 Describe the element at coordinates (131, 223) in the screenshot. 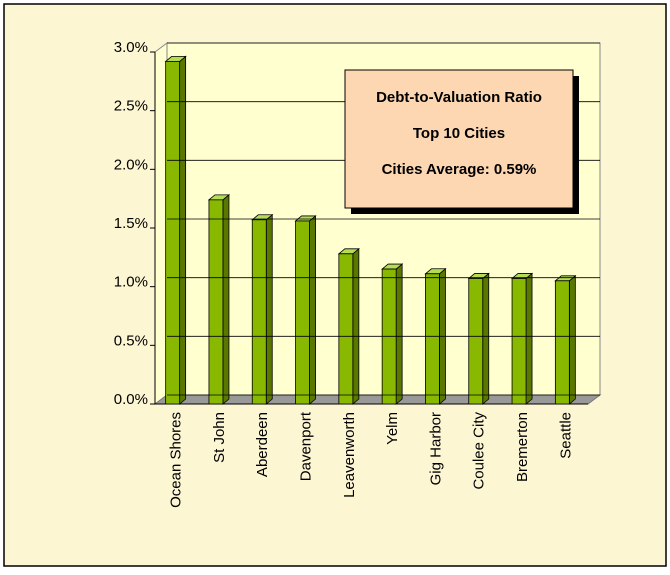

I see `y-tick-label: 1.5%` at that location.